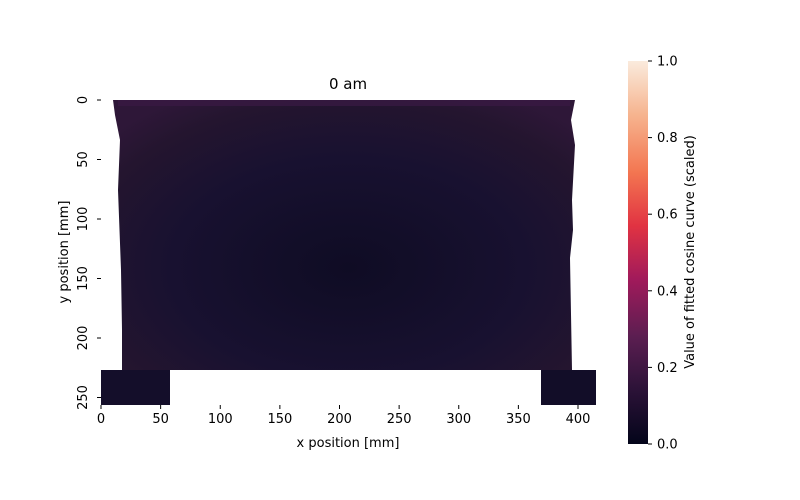  I want to click on y-axis-label: y position [mm], so click(64, 252).